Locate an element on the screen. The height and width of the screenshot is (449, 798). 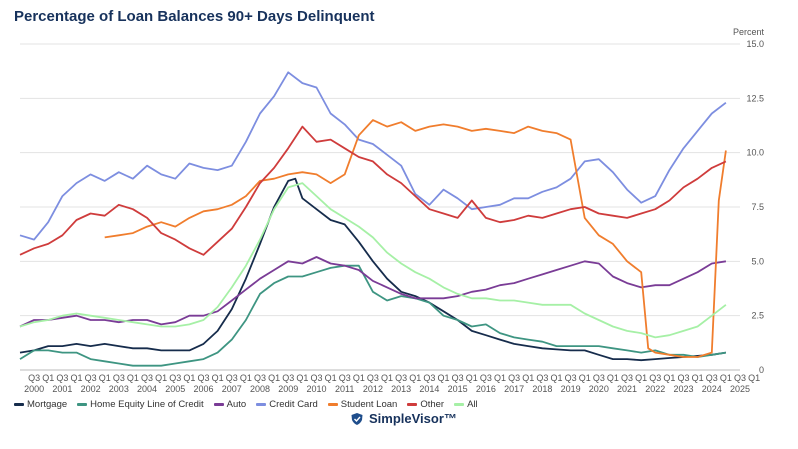
legend-item: Mortgage is located at coordinates (40, 404).